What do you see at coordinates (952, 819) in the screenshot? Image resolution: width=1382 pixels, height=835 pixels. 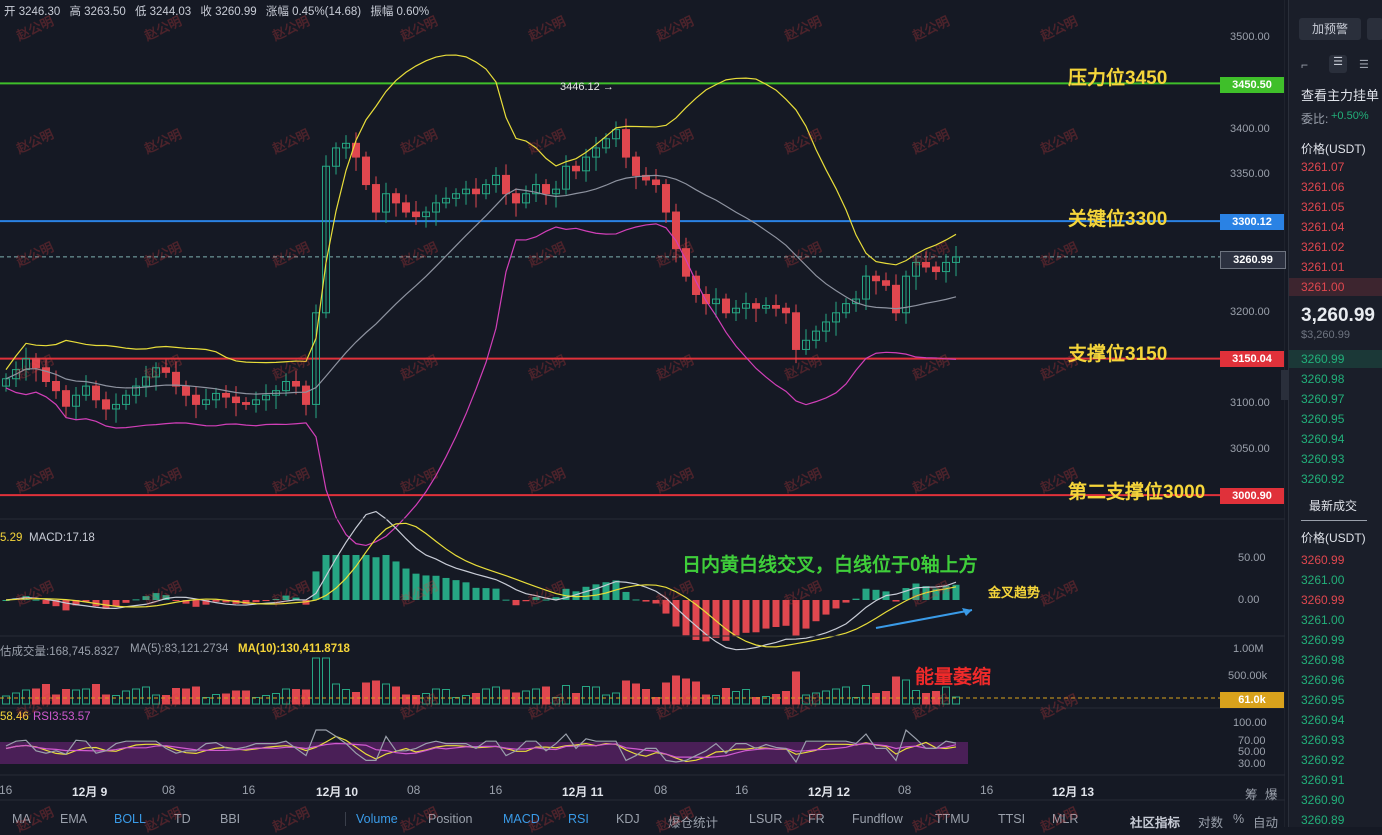 I see `indicator-tab-ttmu: TTMU` at bounding box center [952, 819].